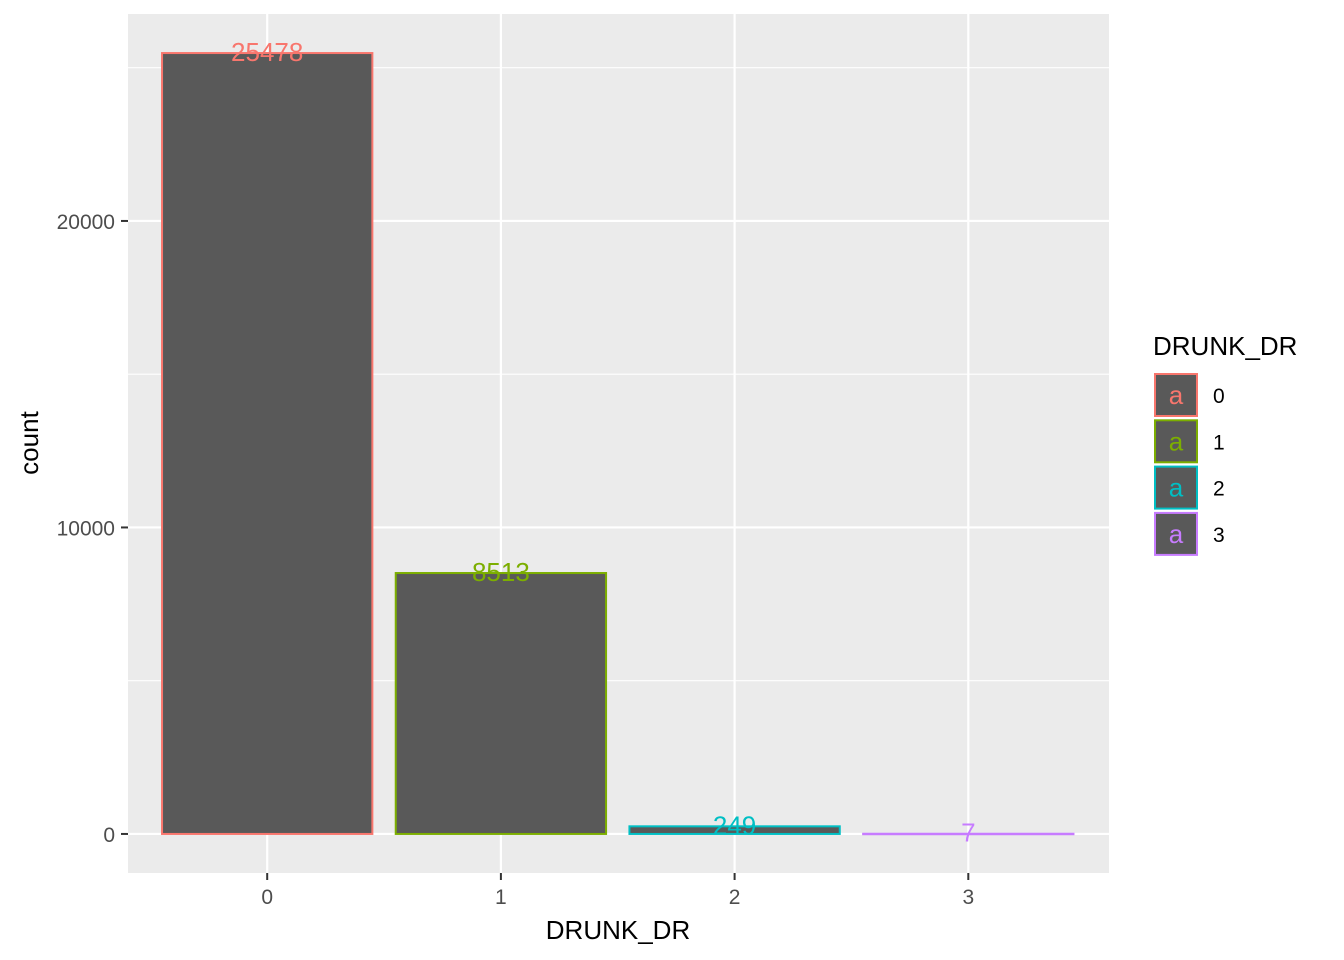 The width and height of the screenshot is (1344, 960). I want to click on x-axis: 0 1 2 3, so click(617, 891).